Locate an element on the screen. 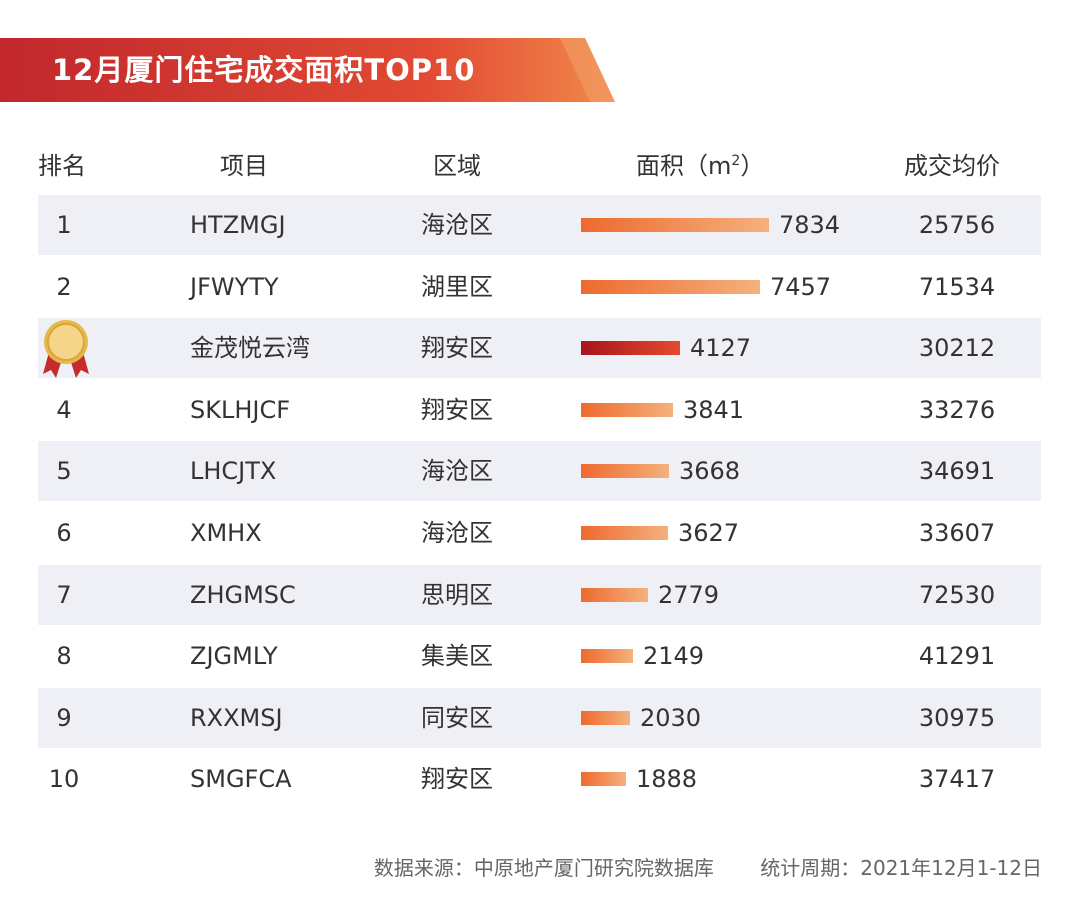 The height and width of the screenshot is (918, 1080). table-row: 9 RXXMSJ 同安区 2030 30975 is located at coordinates (539, 717).